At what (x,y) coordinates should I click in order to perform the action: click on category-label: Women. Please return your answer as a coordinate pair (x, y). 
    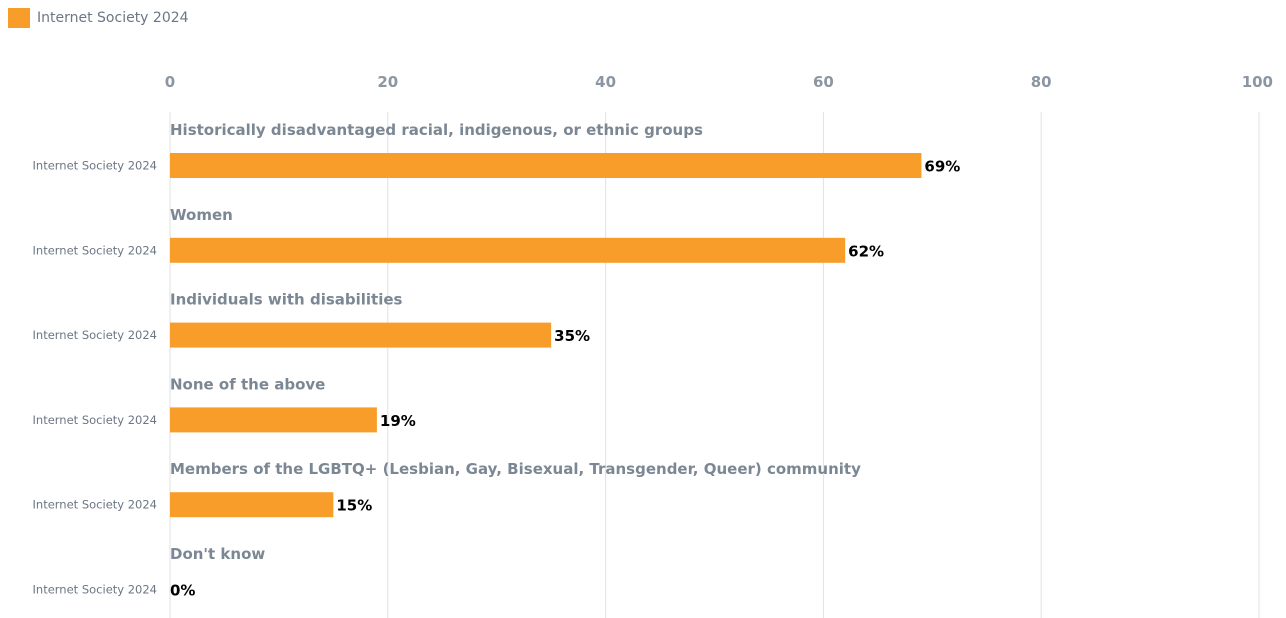
    Looking at the image, I should click on (201, 215).